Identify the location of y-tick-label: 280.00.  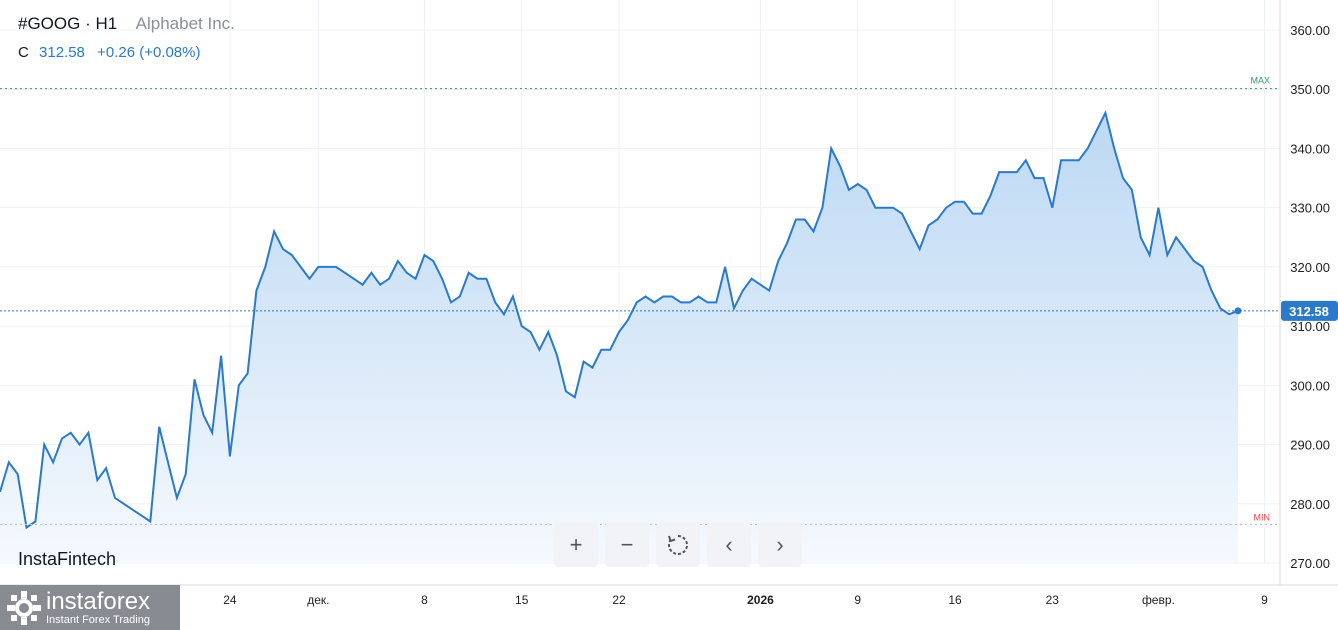
(1310, 504).